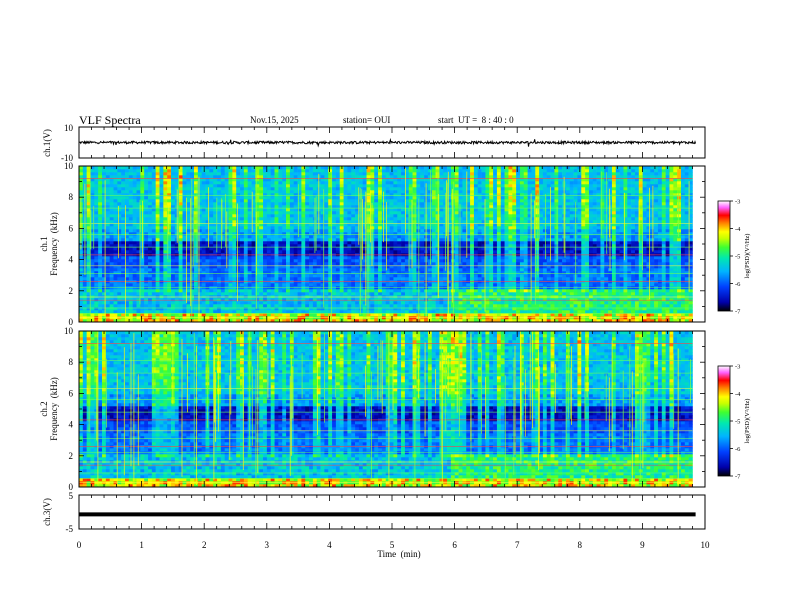 The width and height of the screenshot is (792, 612). I want to click on xtick-label: 8, so click(580, 545).